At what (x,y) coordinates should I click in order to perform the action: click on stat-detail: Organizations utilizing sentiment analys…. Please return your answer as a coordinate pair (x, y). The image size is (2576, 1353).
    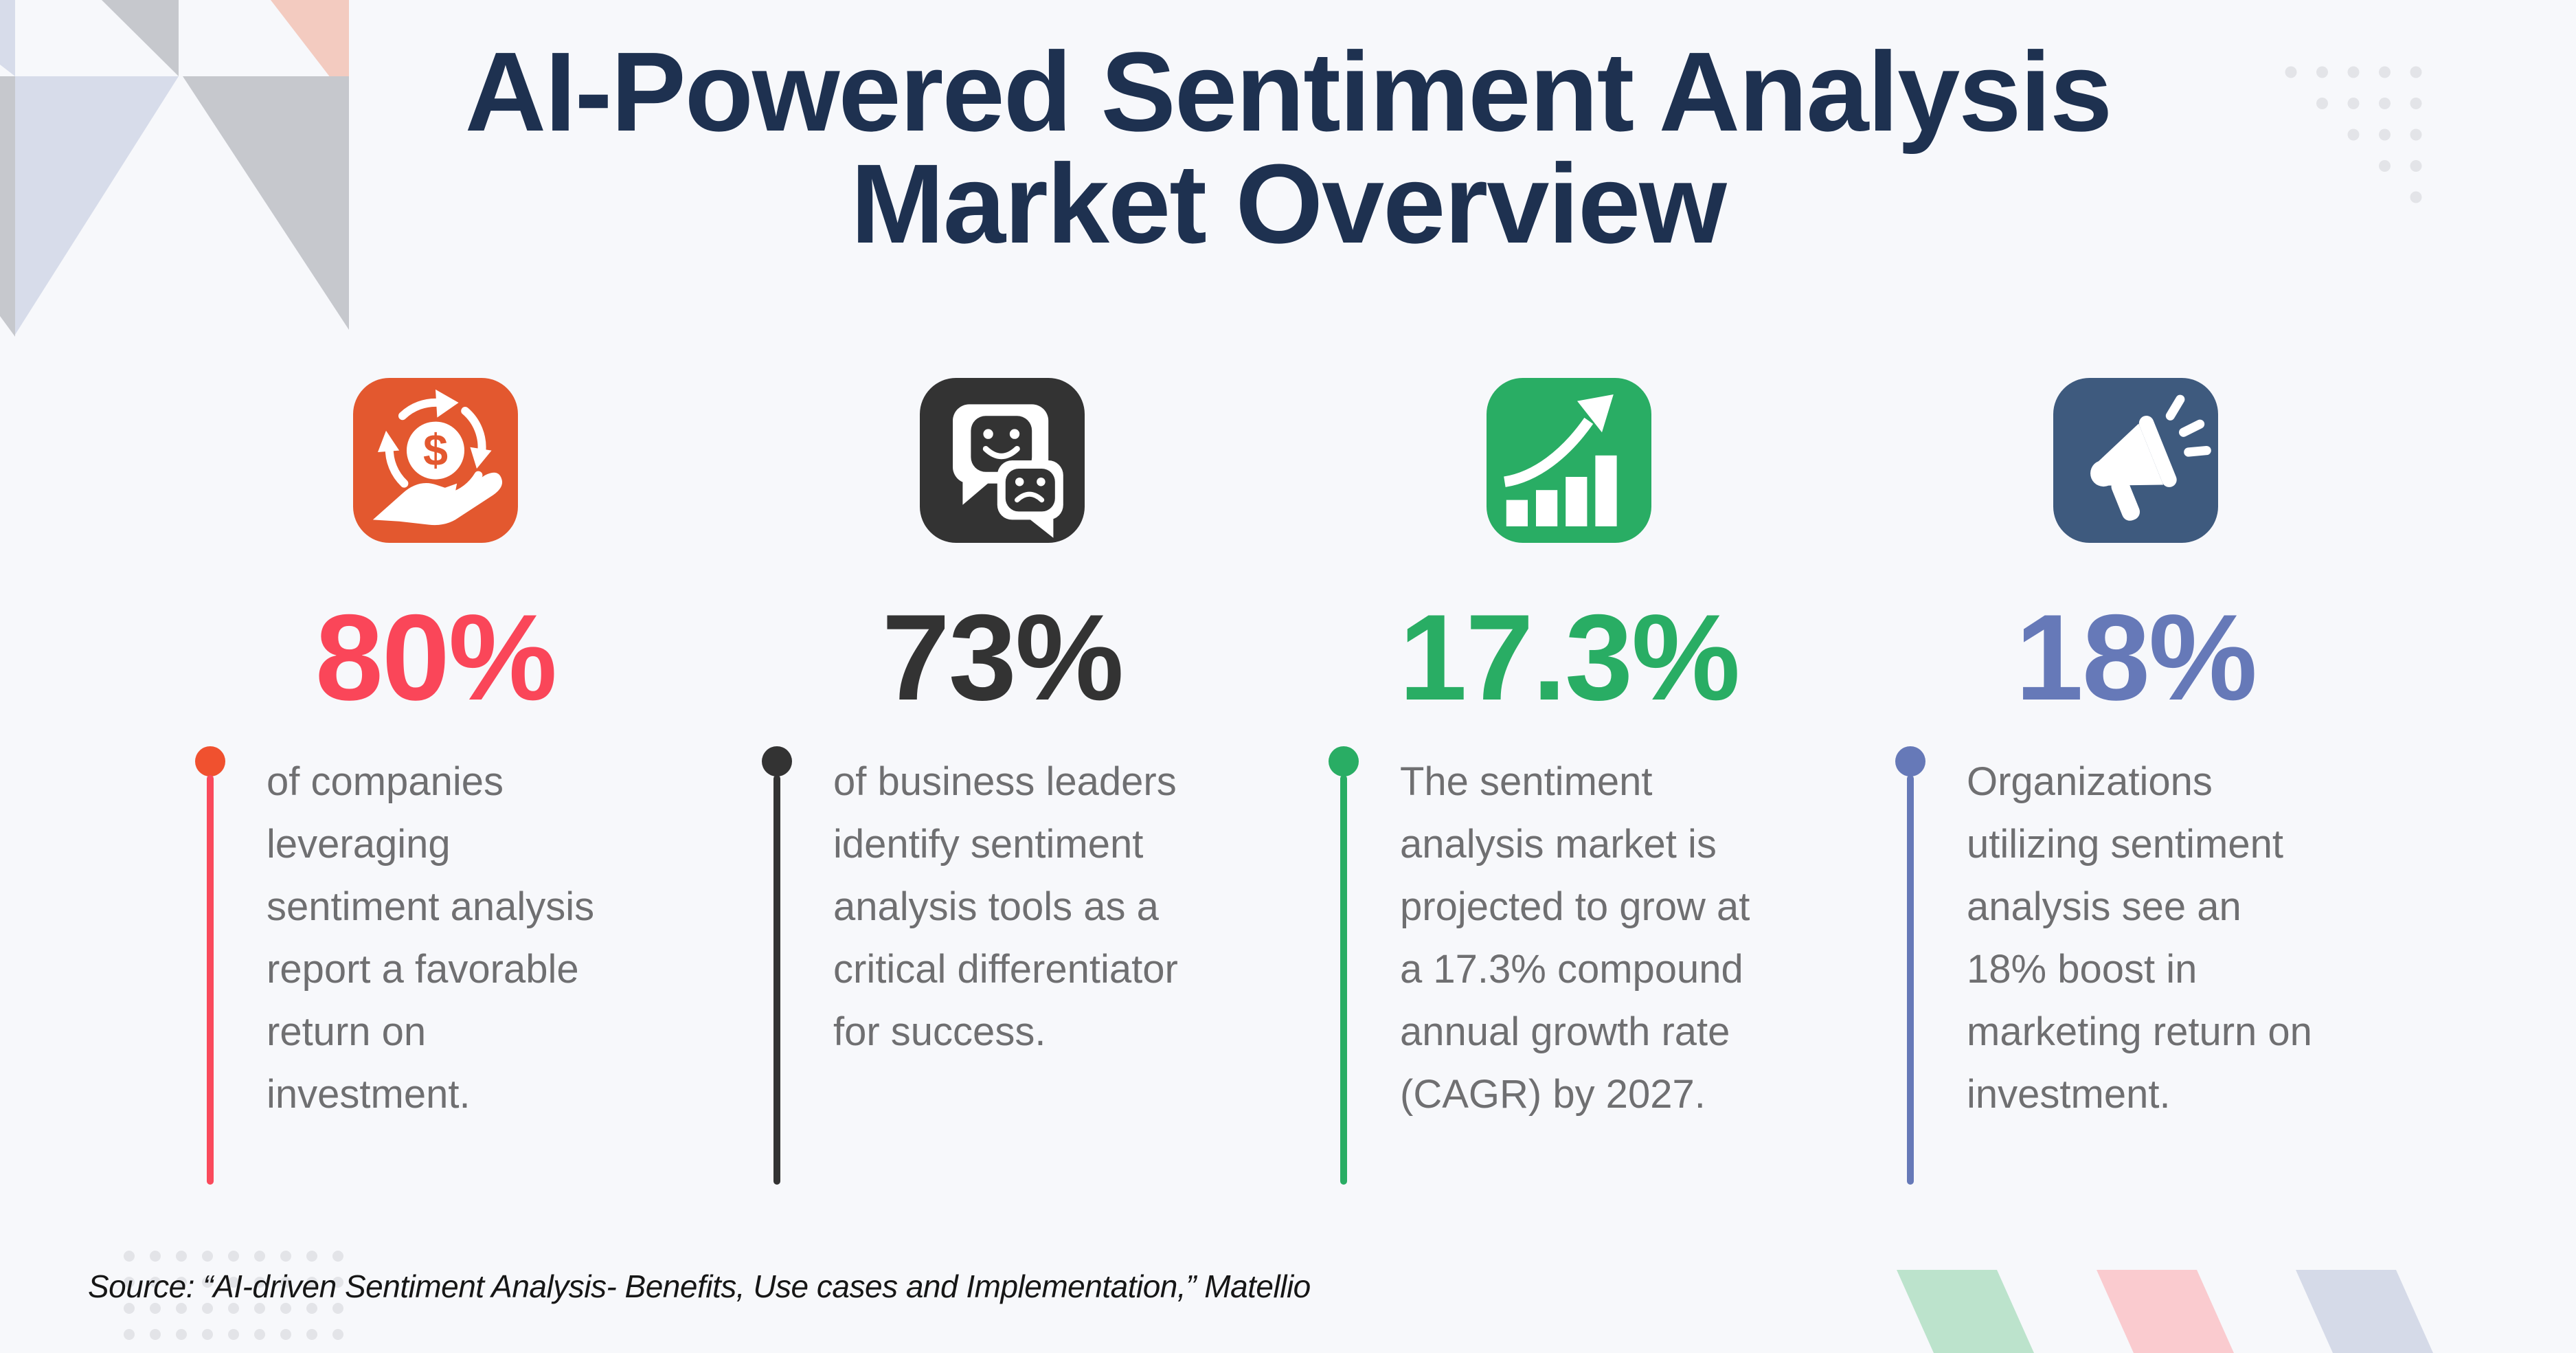
    Looking at the image, I should click on (2135, 965).